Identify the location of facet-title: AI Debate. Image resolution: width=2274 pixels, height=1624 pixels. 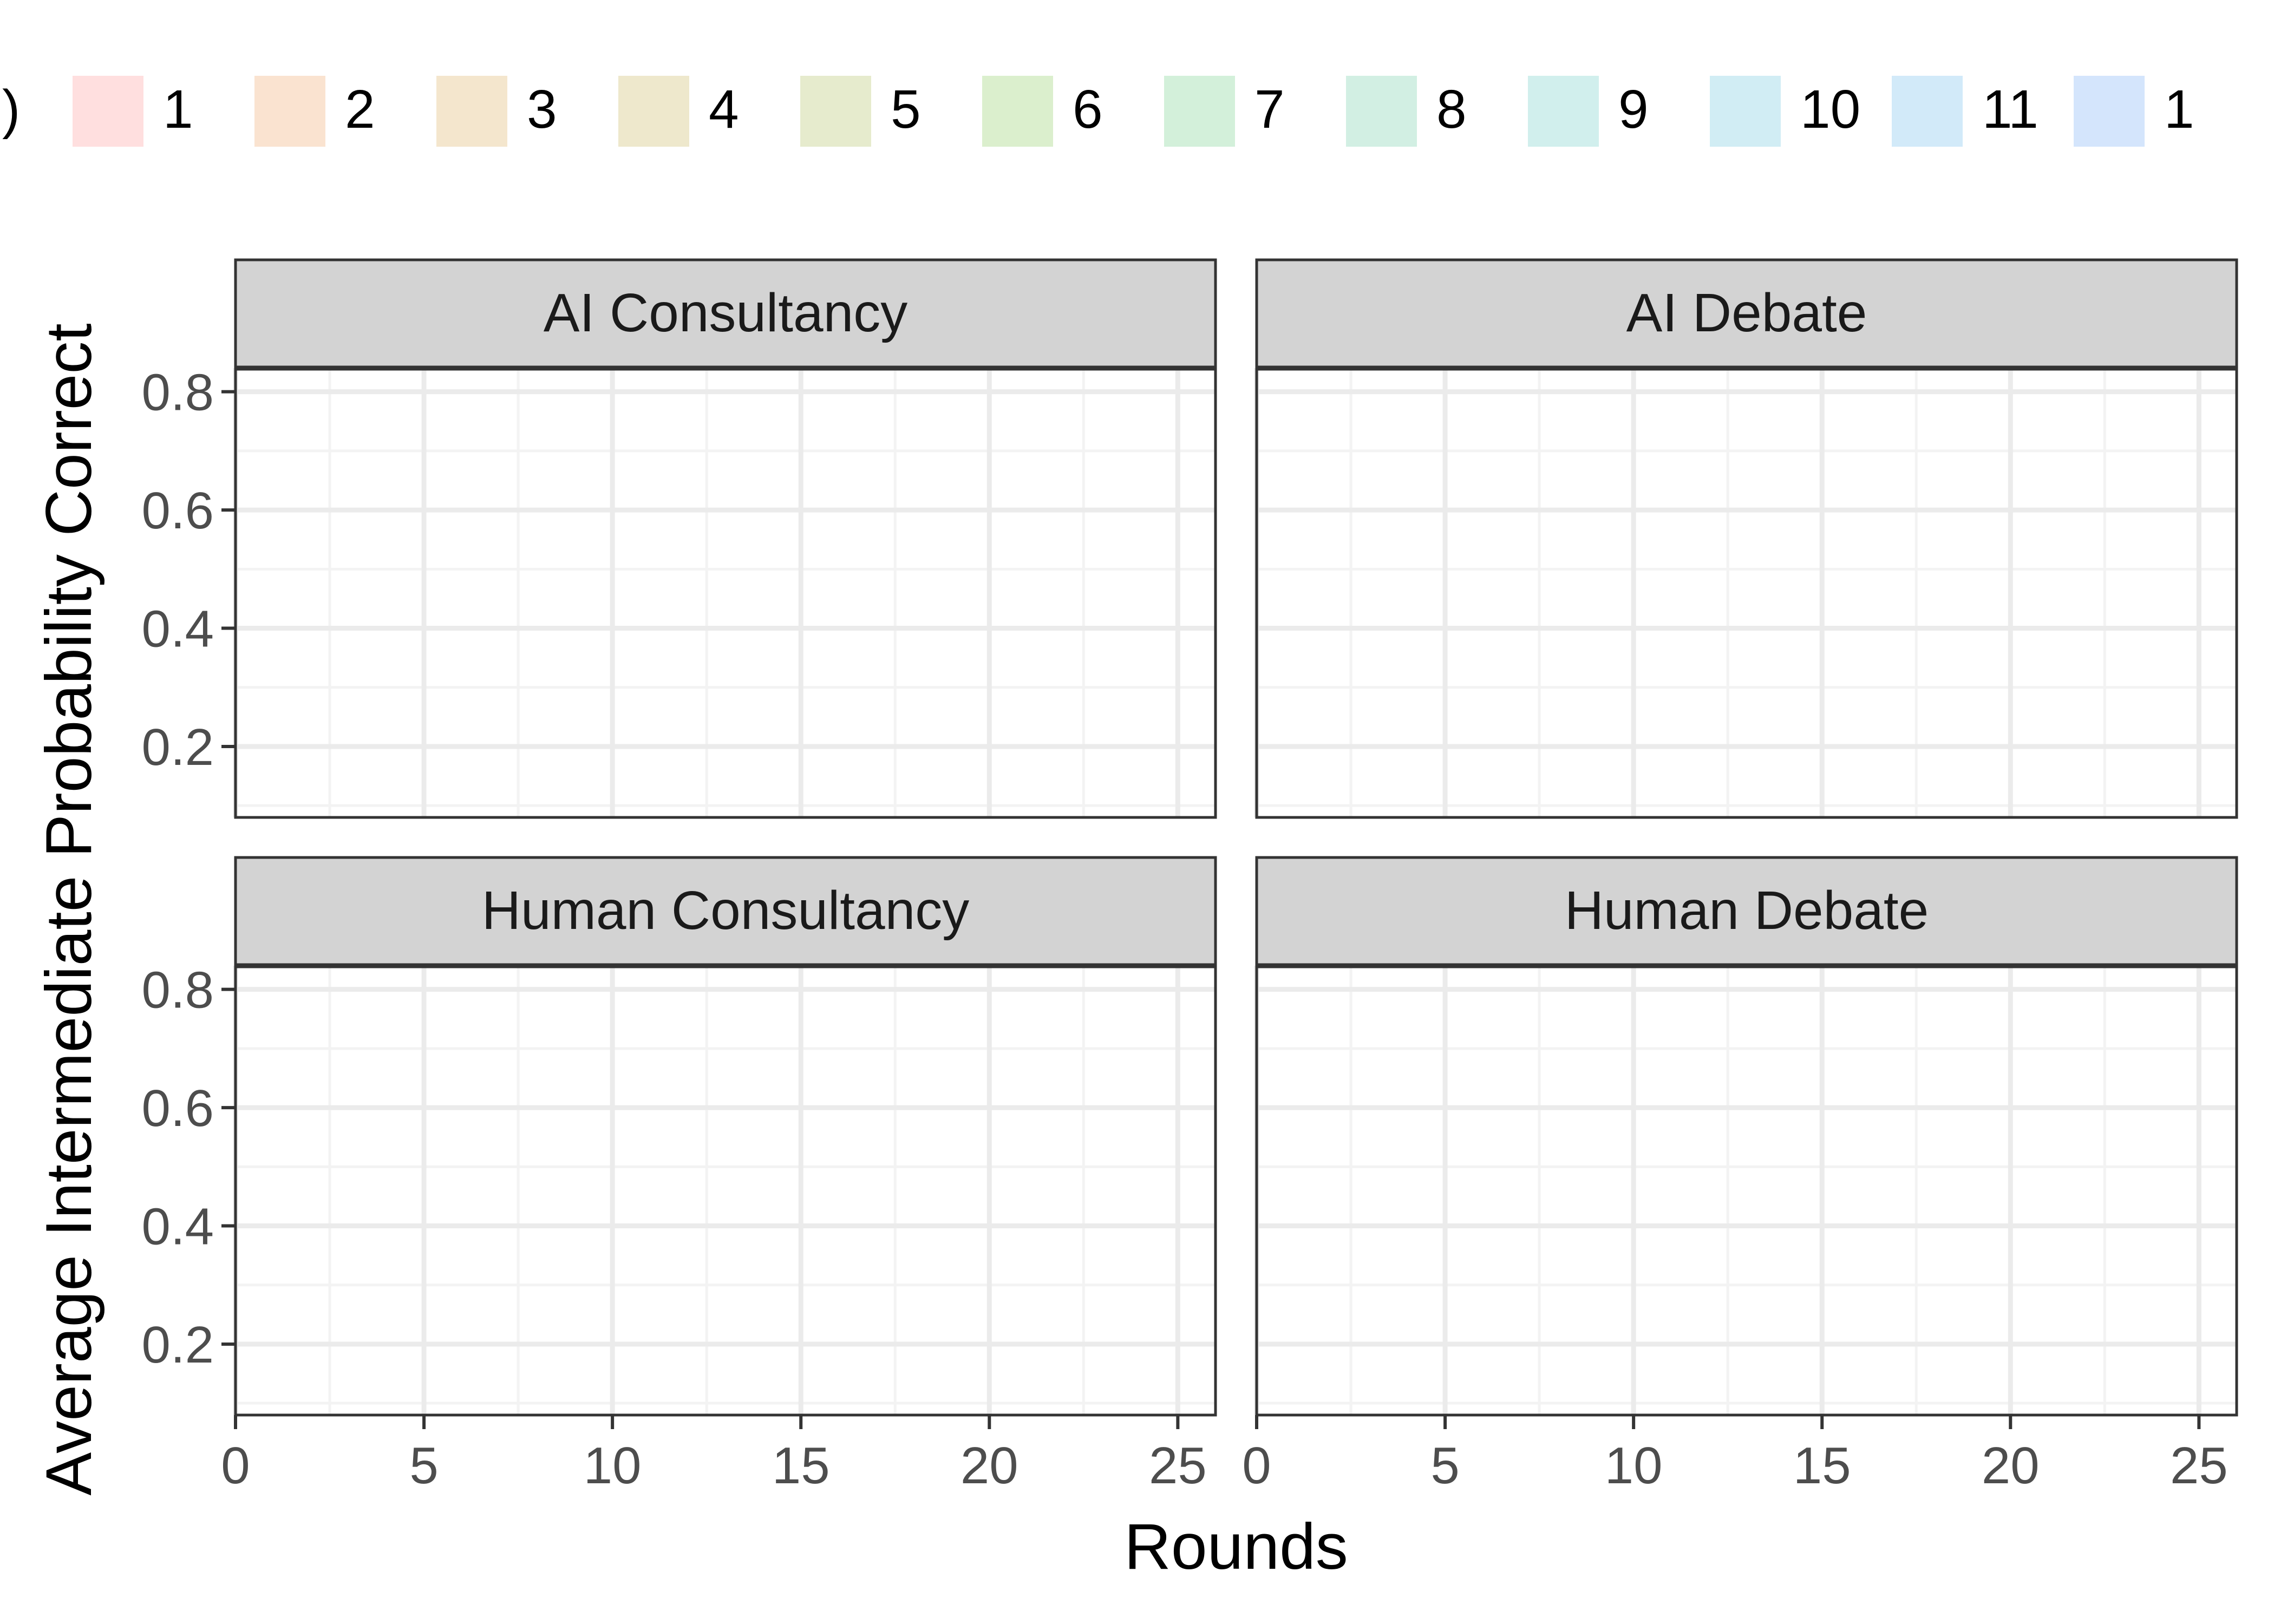
(1747, 313).